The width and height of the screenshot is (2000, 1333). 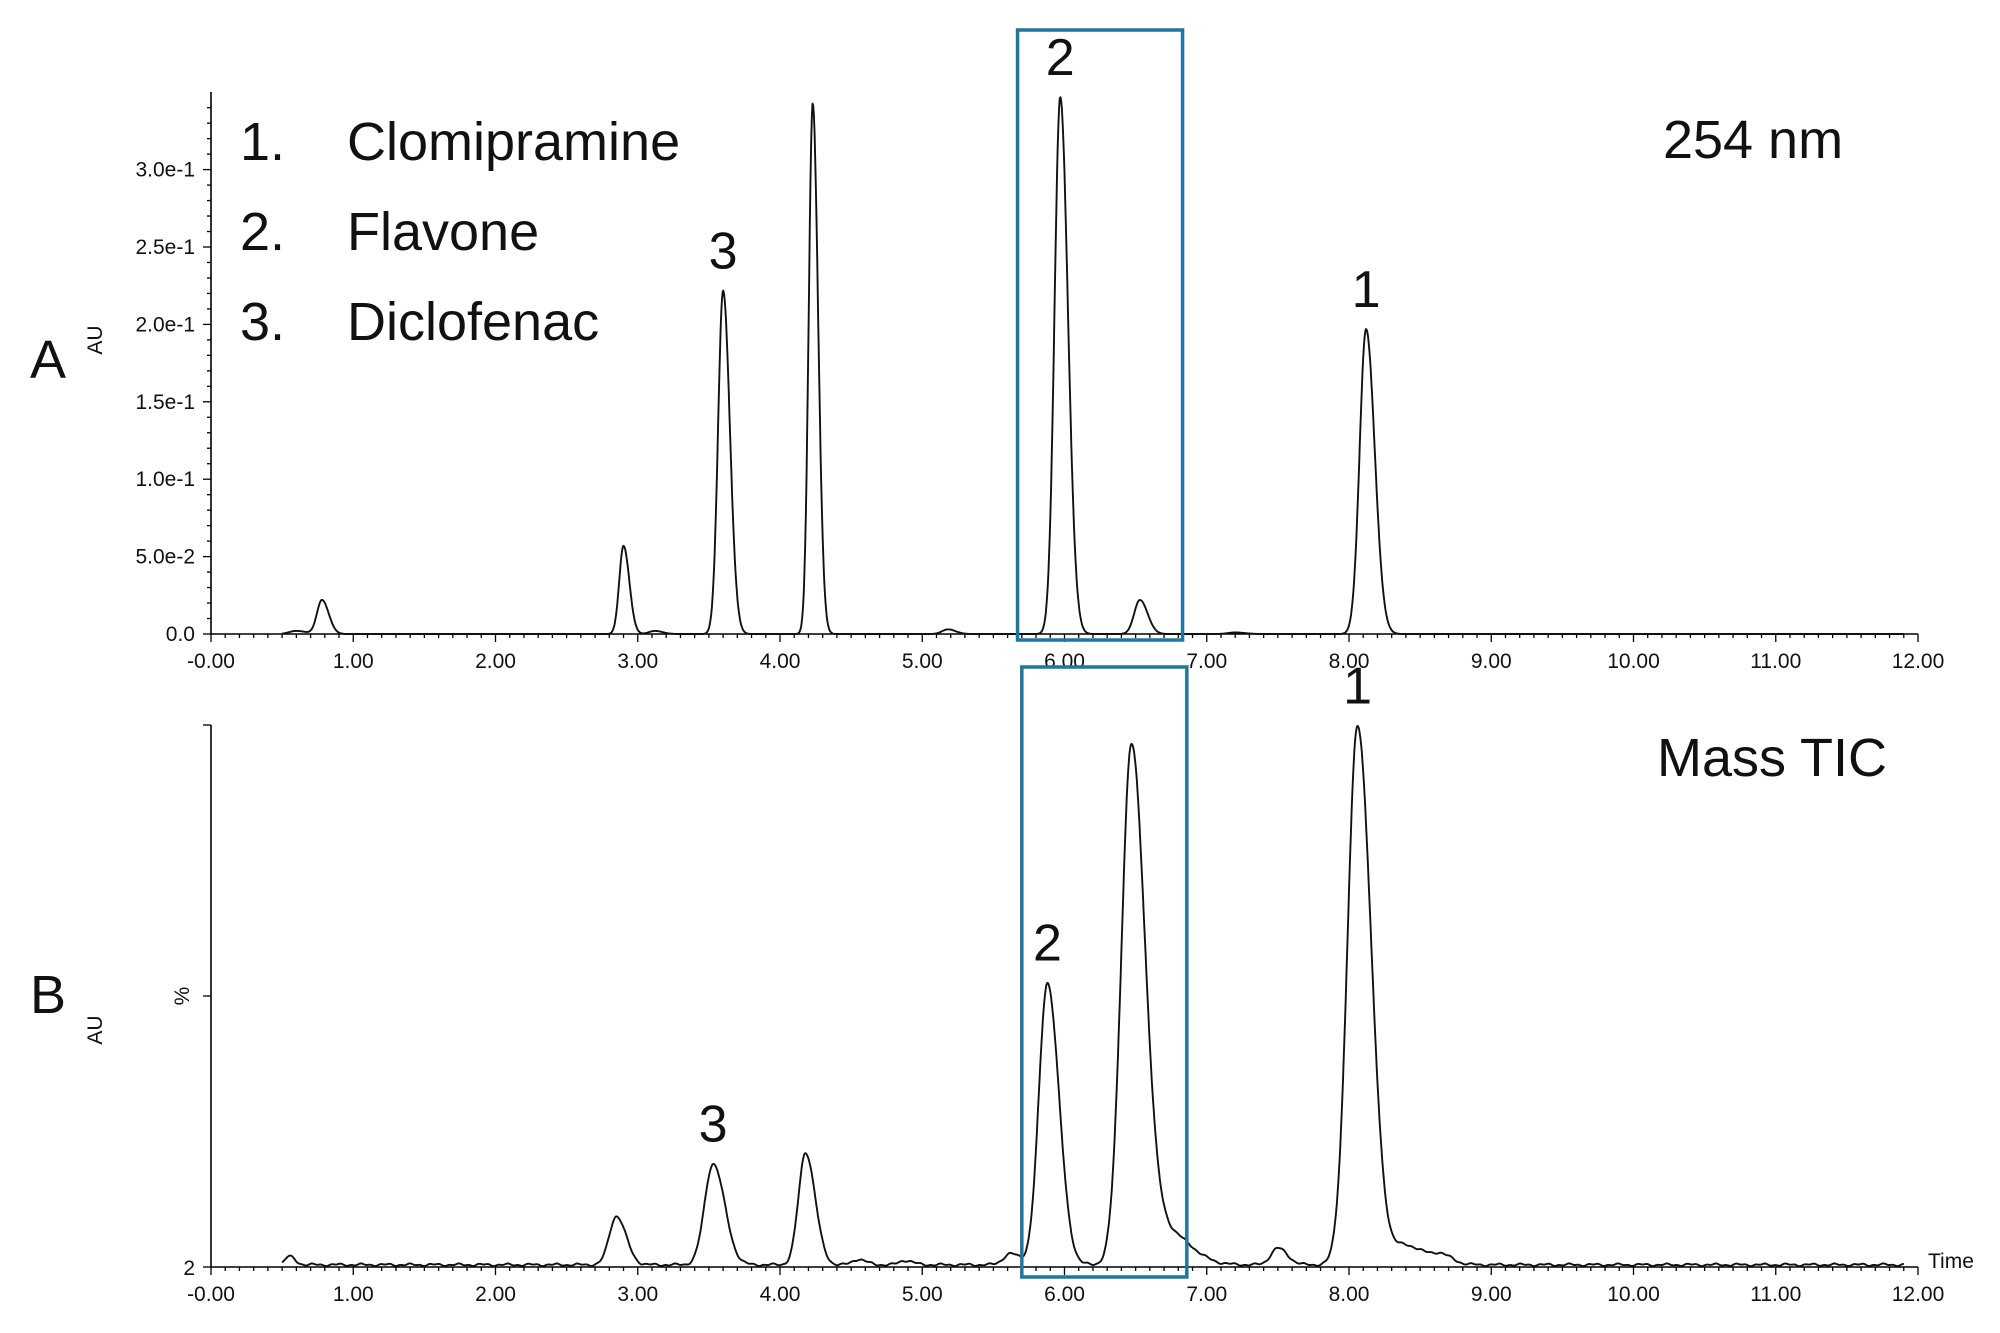 I want to click on y-tick-label: 2.0e-1, so click(x=165, y=324).